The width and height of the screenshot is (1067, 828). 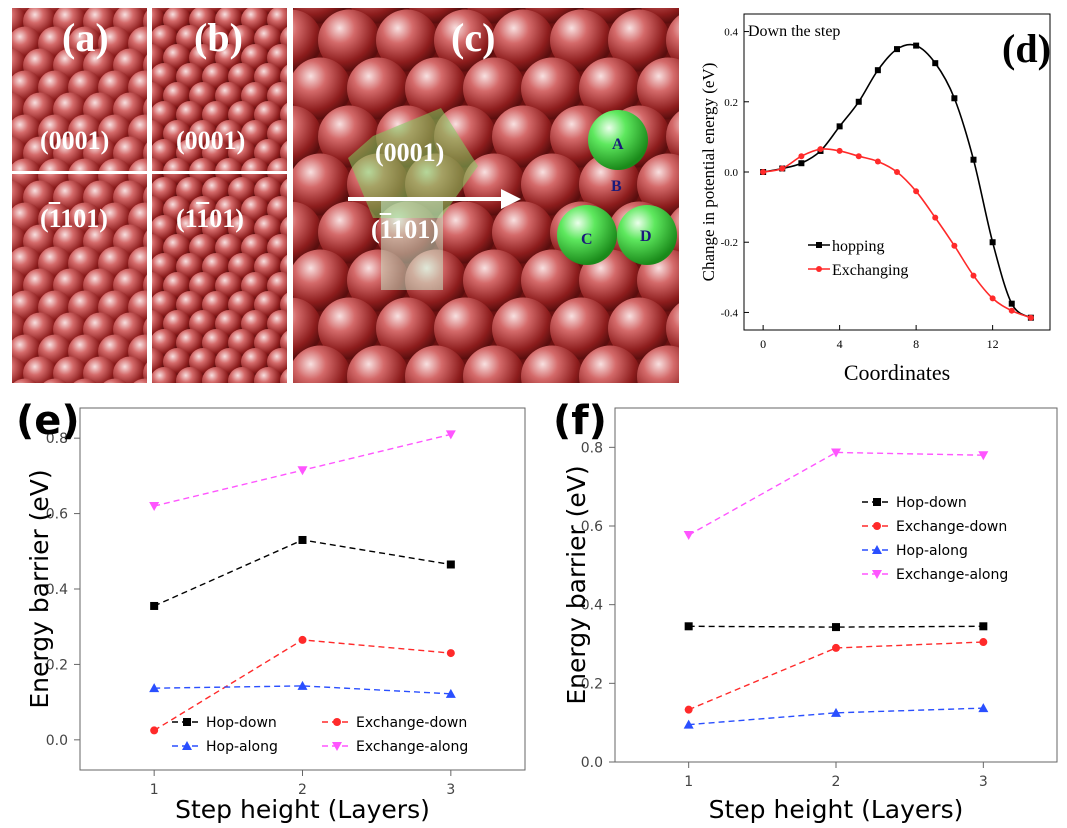 I want to click on chart-f-xlabel: Step height (Layers), so click(x=836, y=809).